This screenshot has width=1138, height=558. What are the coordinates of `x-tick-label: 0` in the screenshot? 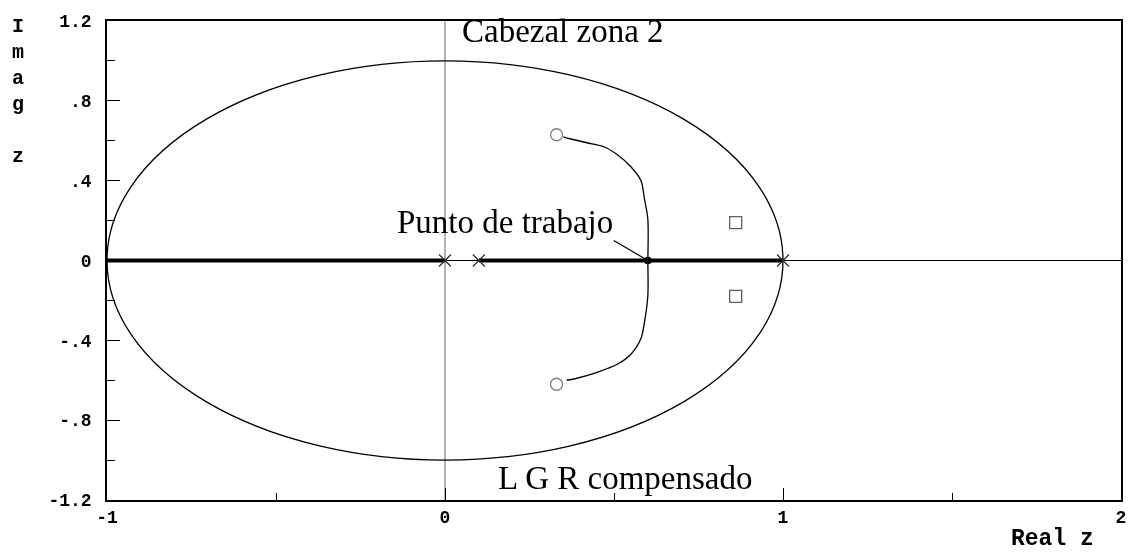 It's located at (445, 518).